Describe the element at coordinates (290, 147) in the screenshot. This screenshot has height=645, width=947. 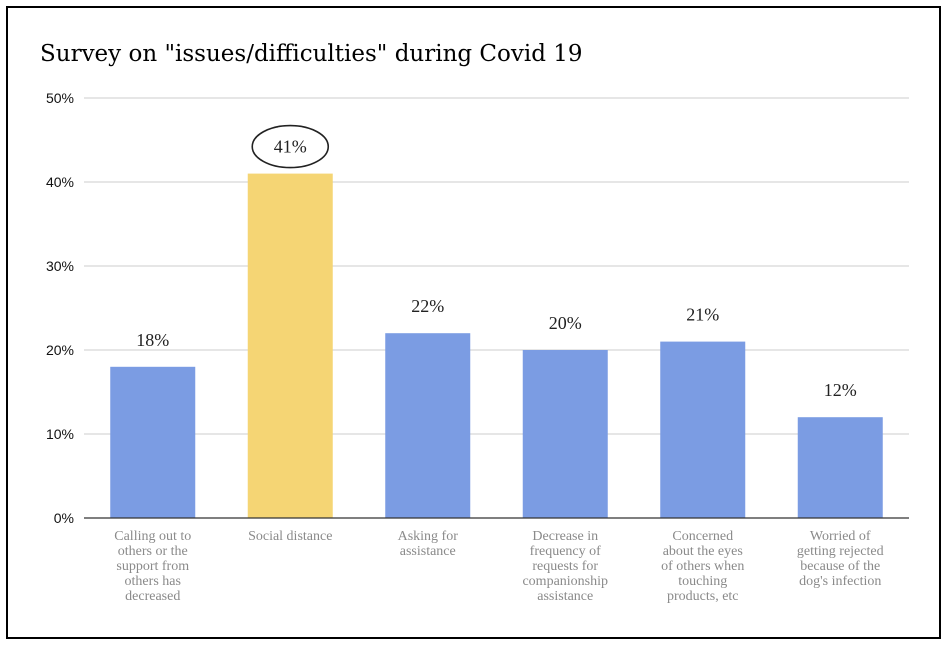
I see `data-label-2: 41%` at that location.